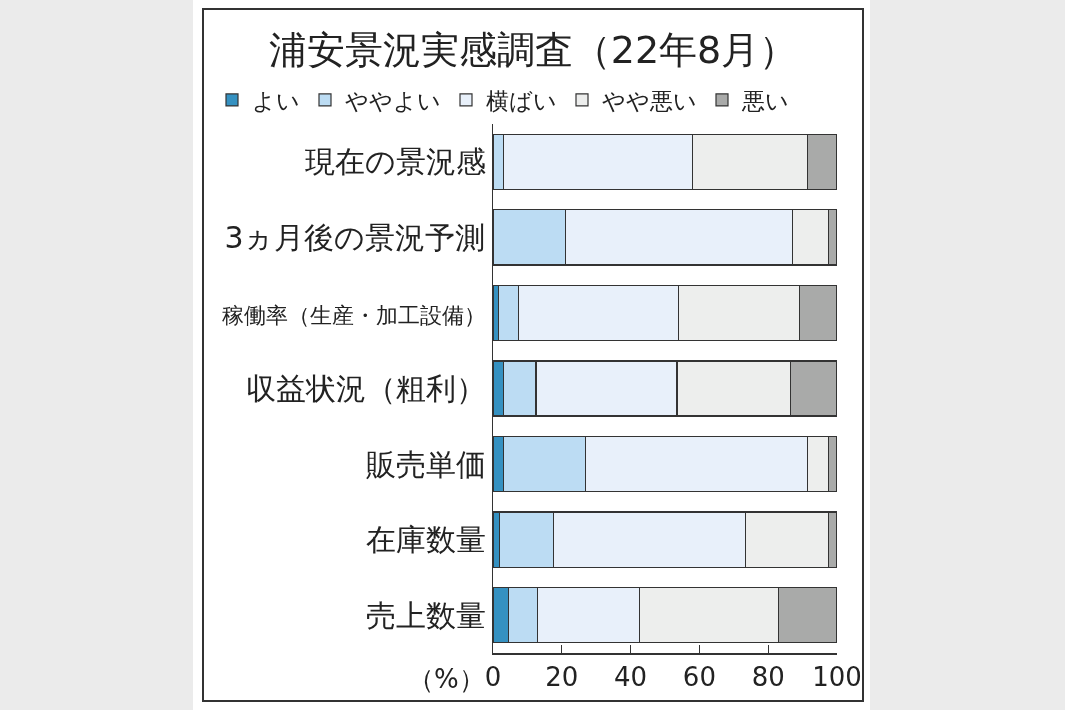 The height and width of the screenshot is (710, 1065). Describe the element at coordinates (631, 676) in the screenshot. I see `x-tick-label: 40` at that location.